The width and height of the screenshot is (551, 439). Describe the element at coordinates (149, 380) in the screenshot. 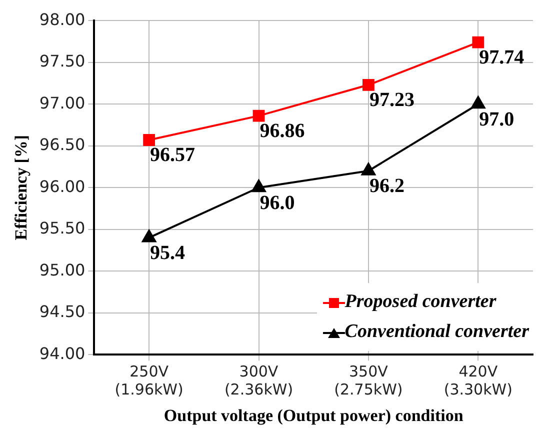

I see `x-tick-label: 250V (1.96kW)` at that location.